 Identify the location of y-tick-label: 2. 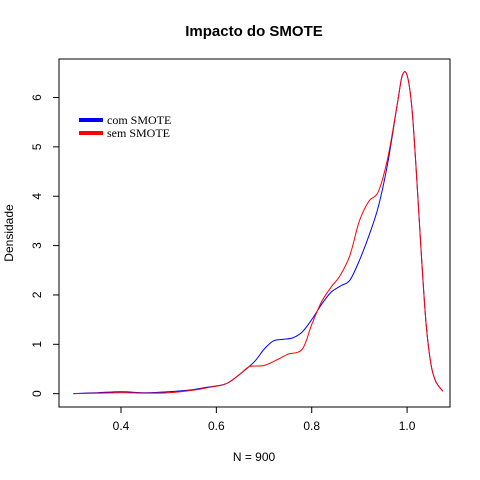
(37, 294).